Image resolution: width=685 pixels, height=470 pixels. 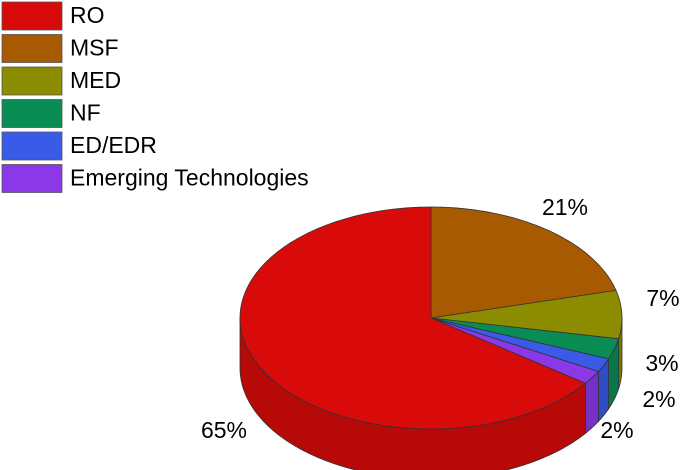 I want to click on legend-label: MED, so click(x=95, y=80).